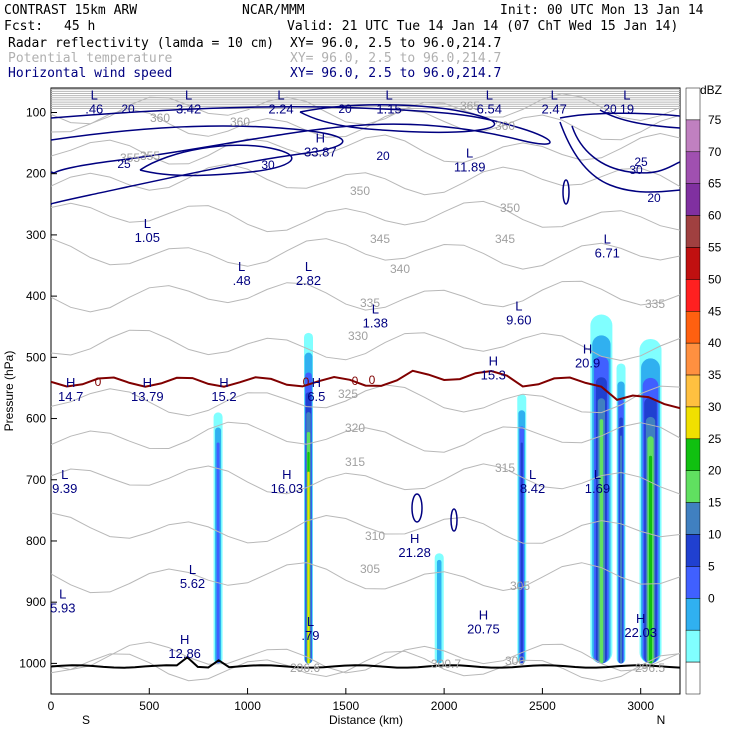 This screenshot has width=740, height=740. I want to click on extremum-value-28: 20.75, so click(483, 629).